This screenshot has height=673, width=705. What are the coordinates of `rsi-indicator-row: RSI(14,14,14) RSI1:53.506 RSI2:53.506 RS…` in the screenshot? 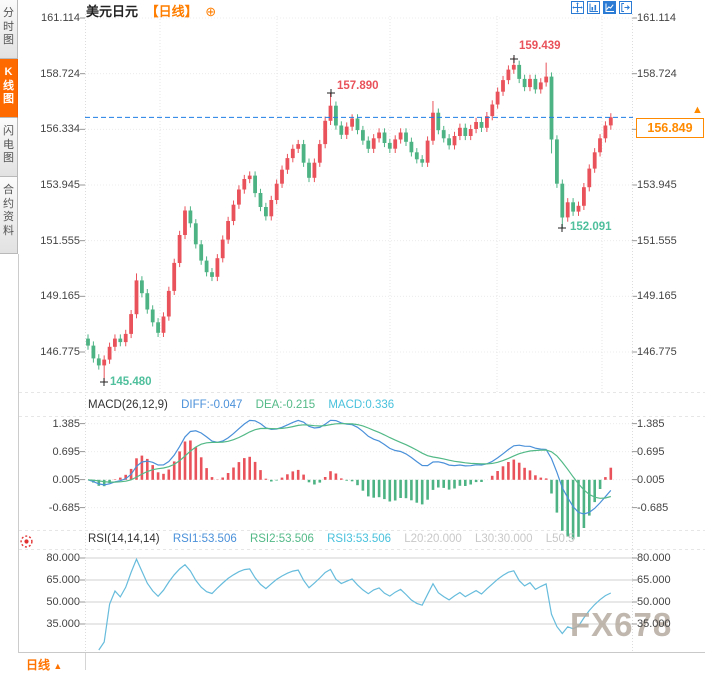 It's located at (336, 539).